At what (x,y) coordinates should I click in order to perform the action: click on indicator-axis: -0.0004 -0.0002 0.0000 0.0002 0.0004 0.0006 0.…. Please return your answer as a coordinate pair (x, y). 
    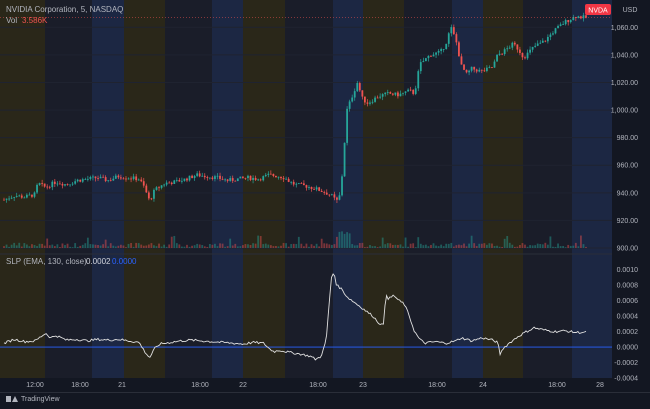
    Looking at the image, I should click on (626, 324).